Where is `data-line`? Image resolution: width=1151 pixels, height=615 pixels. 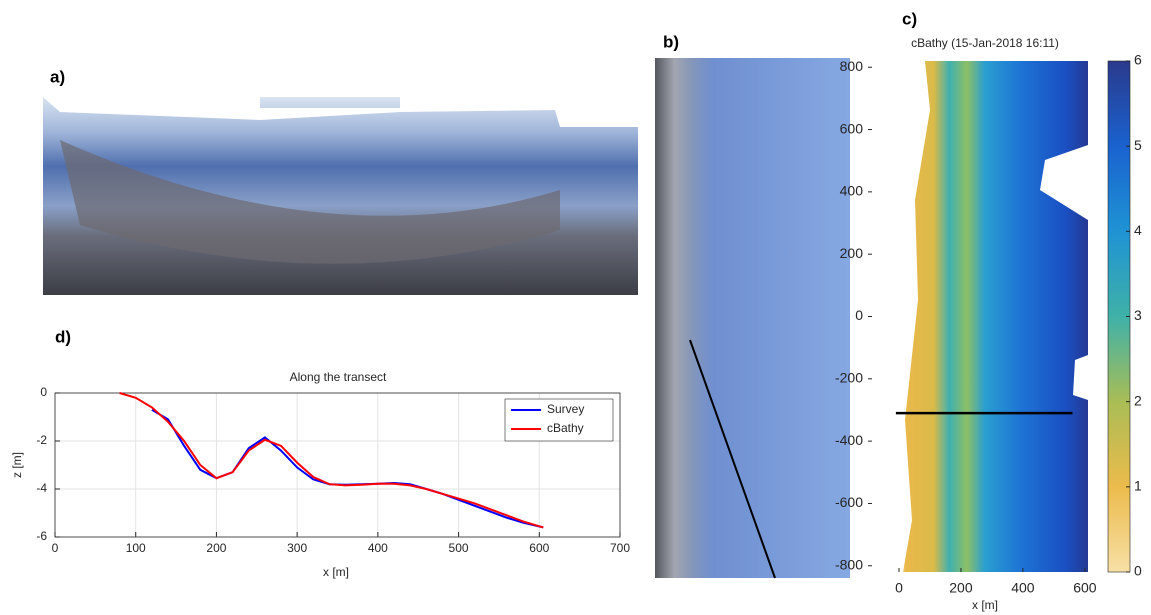 data-line is located at coordinates (331, 460).